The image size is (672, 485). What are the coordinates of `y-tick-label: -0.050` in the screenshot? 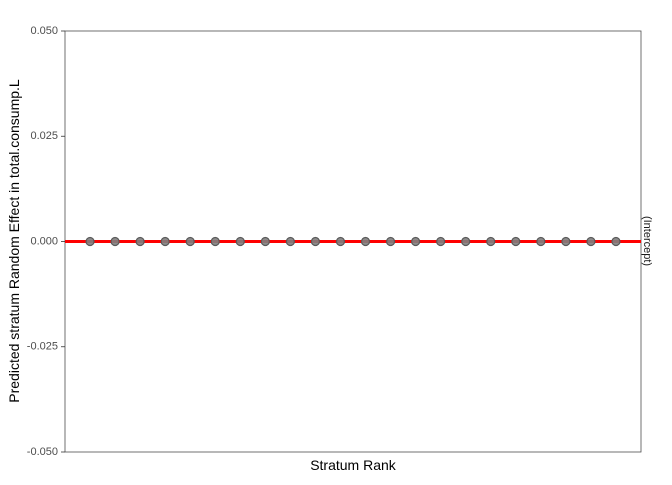 It's located at (42, 452).